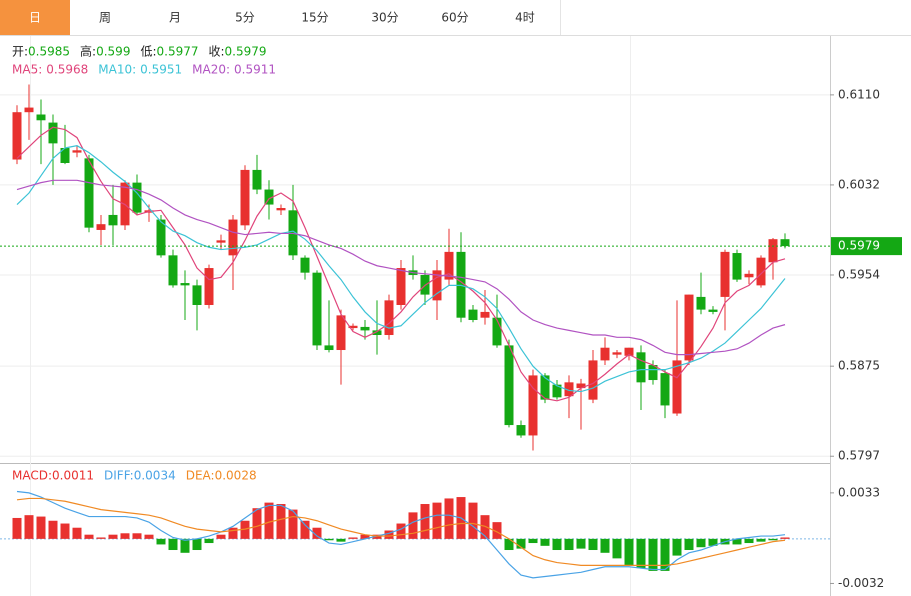 This screenshot has height=596, width=911. I want to click on legend-value: 0.5979, so click(246, 52).